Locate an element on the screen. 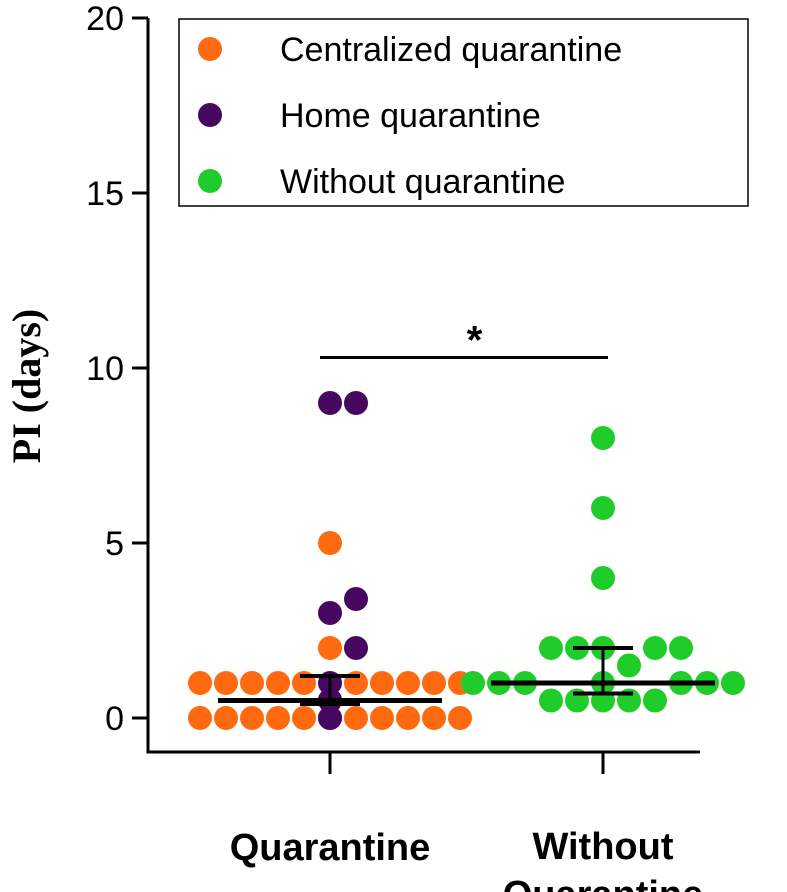 The width and height of the screenshot is (787, 892). y-axis-title: PI (days) is located at coordinates (26, 386).